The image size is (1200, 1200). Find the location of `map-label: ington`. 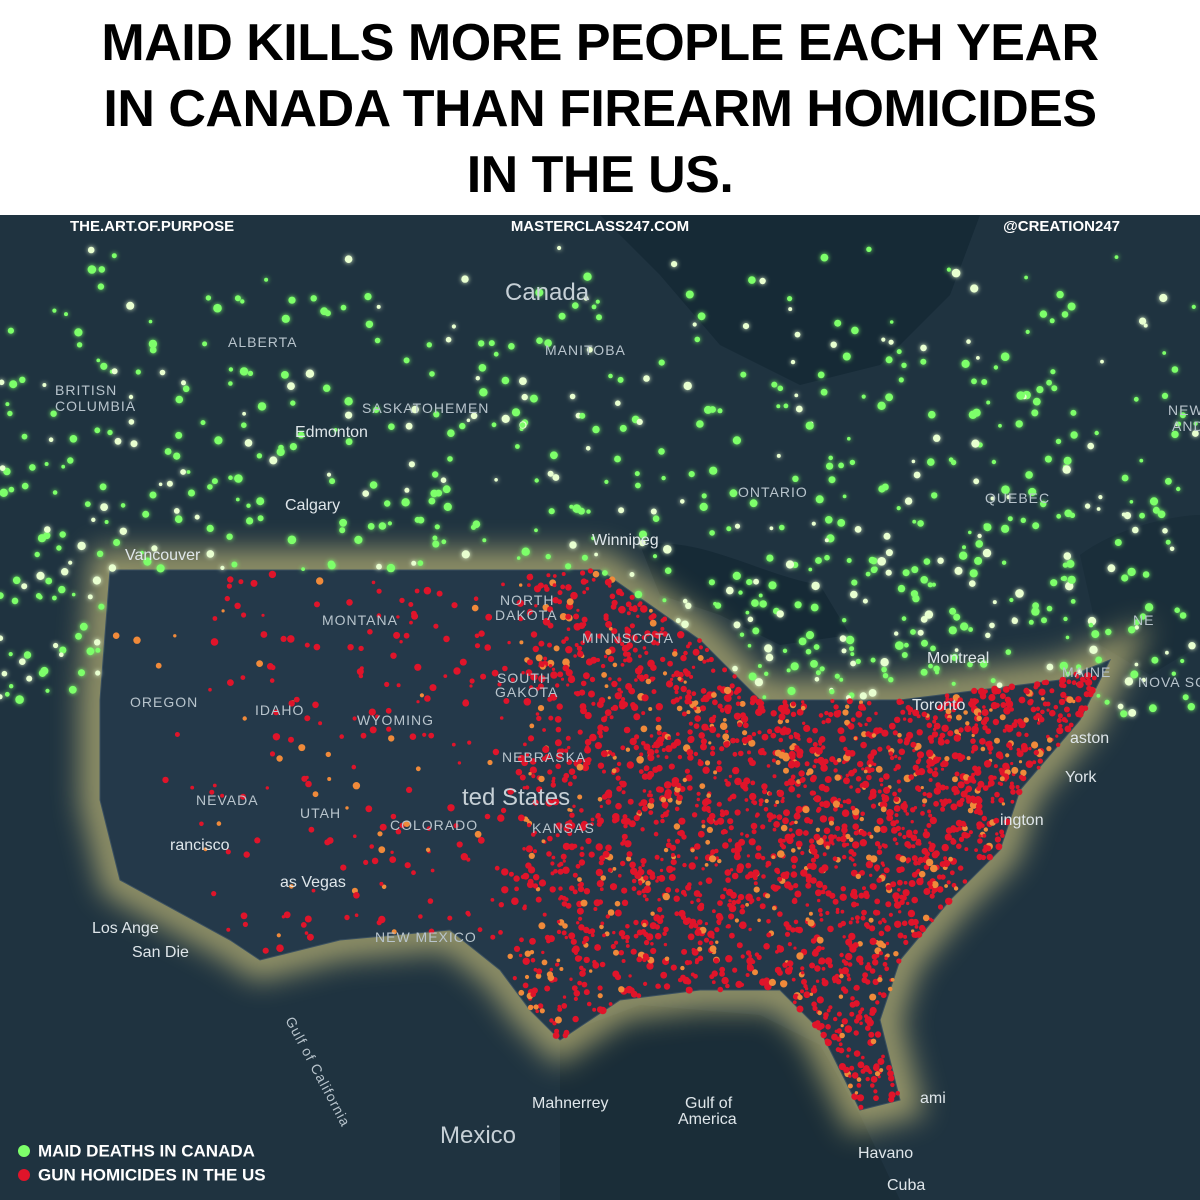

map-label: ington is located at coordinates (1022, 820).